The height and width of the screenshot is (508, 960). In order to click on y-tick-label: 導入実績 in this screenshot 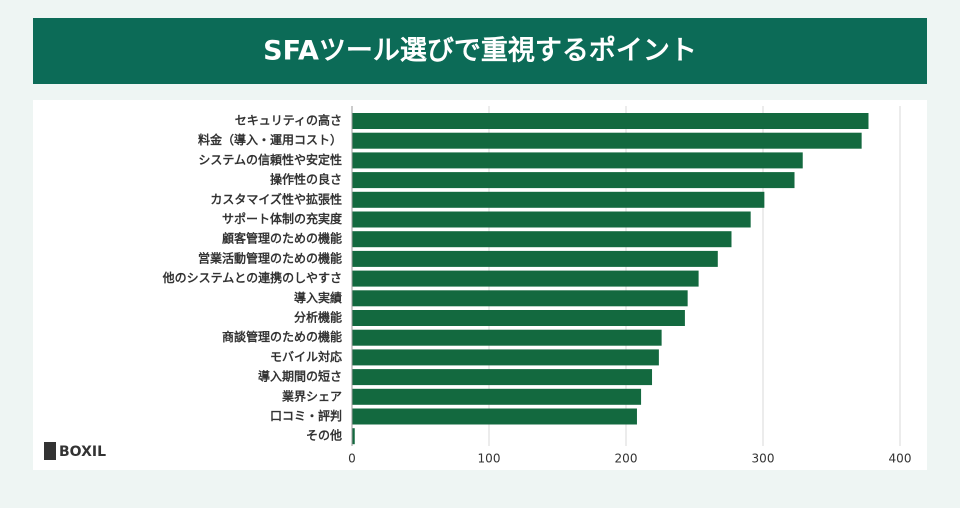, I will do `click(318, 297)`.